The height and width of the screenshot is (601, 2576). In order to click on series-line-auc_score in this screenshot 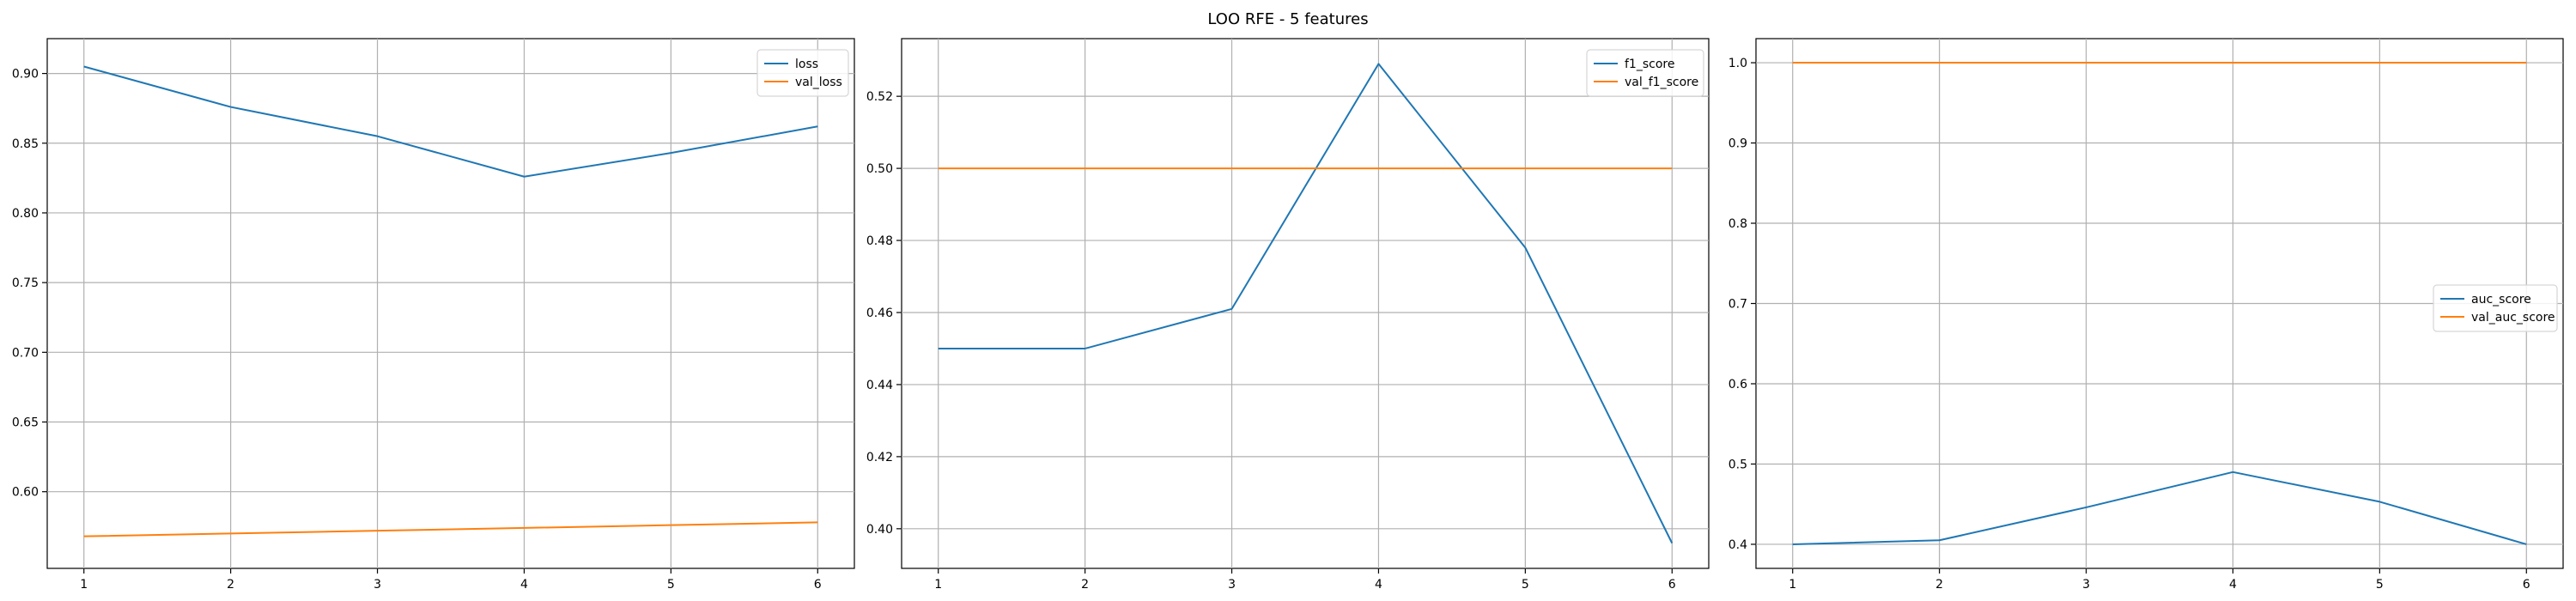, I will do `click(2159, 507)`.